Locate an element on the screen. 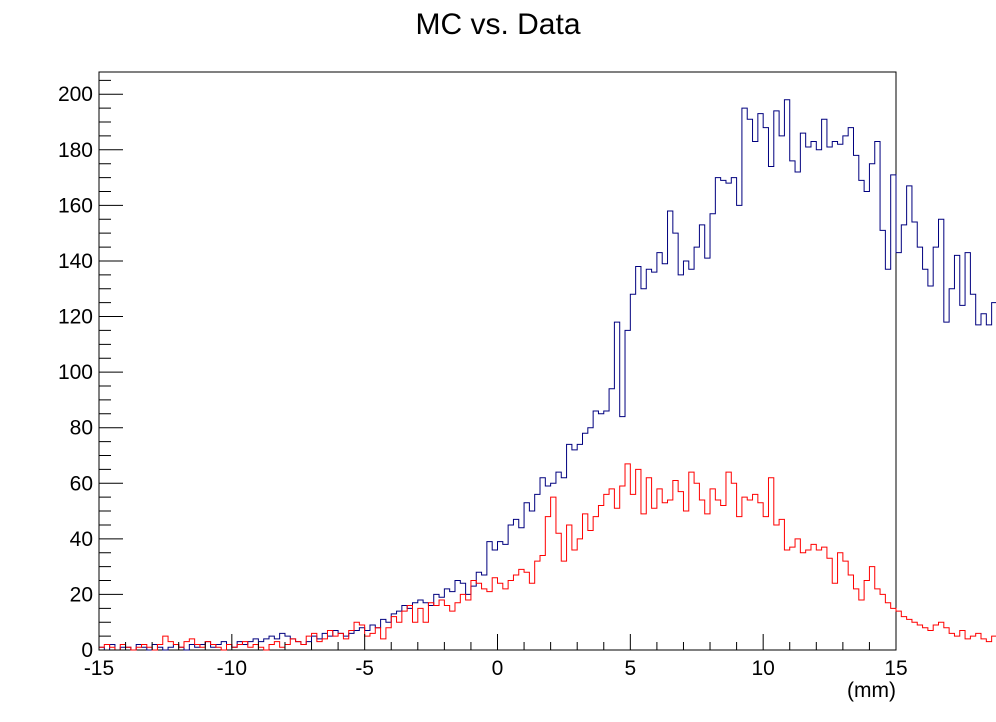  x-tick-label: 0 is located at coordinates (498, 668).